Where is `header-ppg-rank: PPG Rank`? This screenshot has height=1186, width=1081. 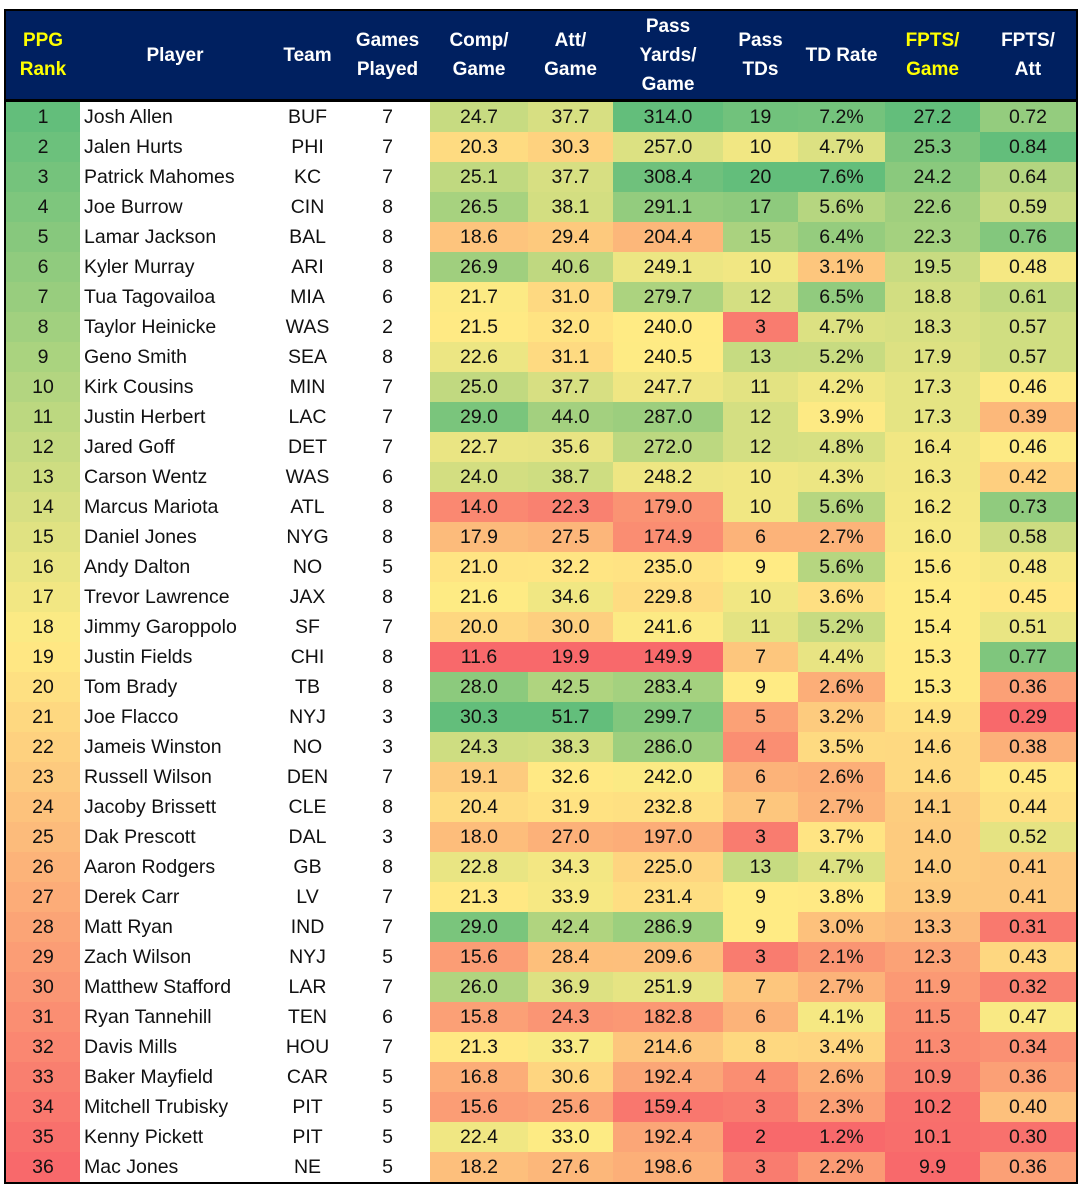 header-ppg-rank: PPG Rank is located at coordinates (42, 56).